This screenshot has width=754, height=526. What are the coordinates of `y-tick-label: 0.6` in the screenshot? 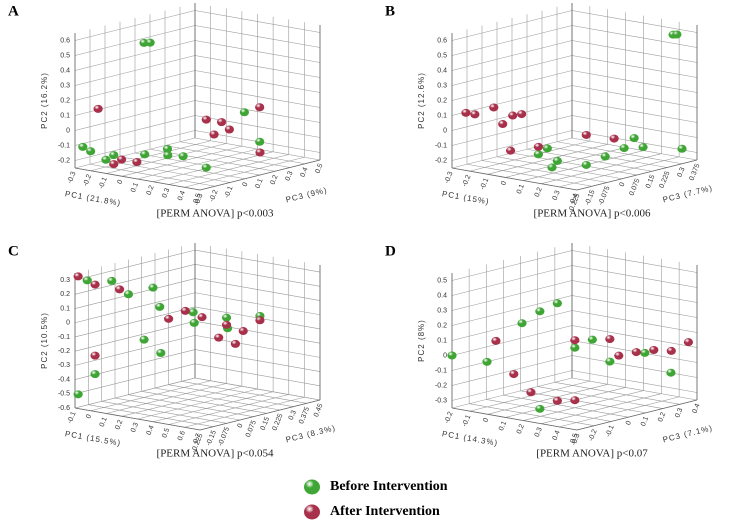 It's located at (442, 40).